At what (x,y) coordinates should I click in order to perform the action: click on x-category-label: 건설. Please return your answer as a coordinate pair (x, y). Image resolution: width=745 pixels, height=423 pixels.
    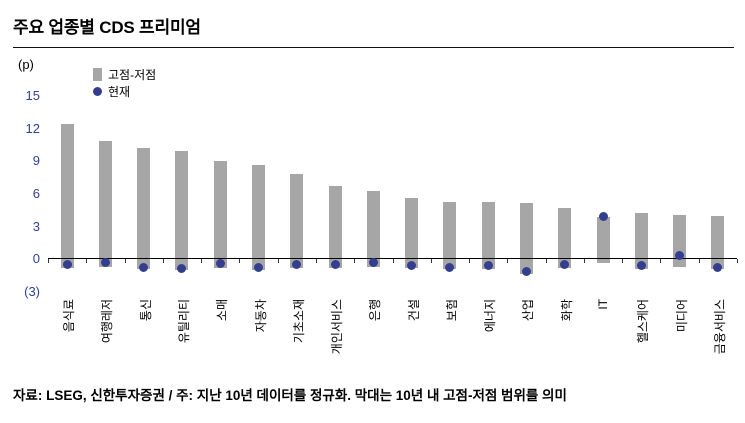
    Looking at the image, I should click on (413, 310).